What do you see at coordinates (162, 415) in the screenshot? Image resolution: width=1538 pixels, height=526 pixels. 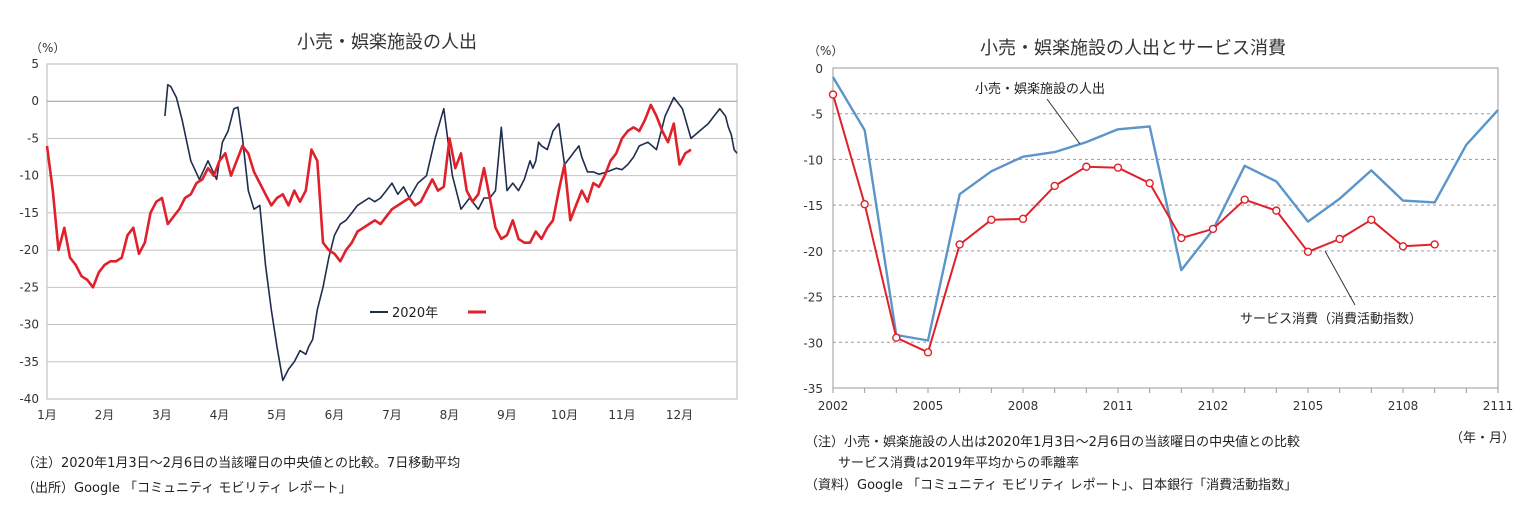 I see `left-x-tick-label: 3月` at bounding box center [162, 415].